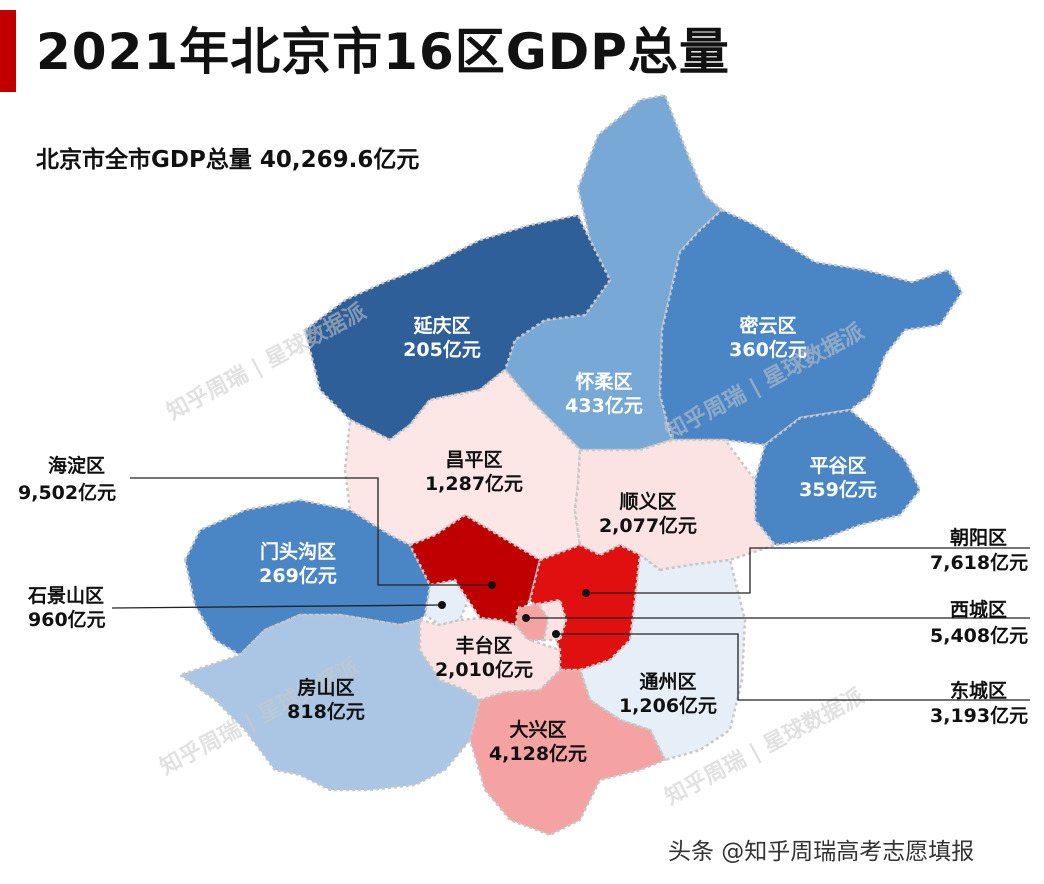 The image size is (1044, 884). What do you see at coordinates (613, 272) in the screenshot?
I see `district-huairou` at bounding box center [613, 272].